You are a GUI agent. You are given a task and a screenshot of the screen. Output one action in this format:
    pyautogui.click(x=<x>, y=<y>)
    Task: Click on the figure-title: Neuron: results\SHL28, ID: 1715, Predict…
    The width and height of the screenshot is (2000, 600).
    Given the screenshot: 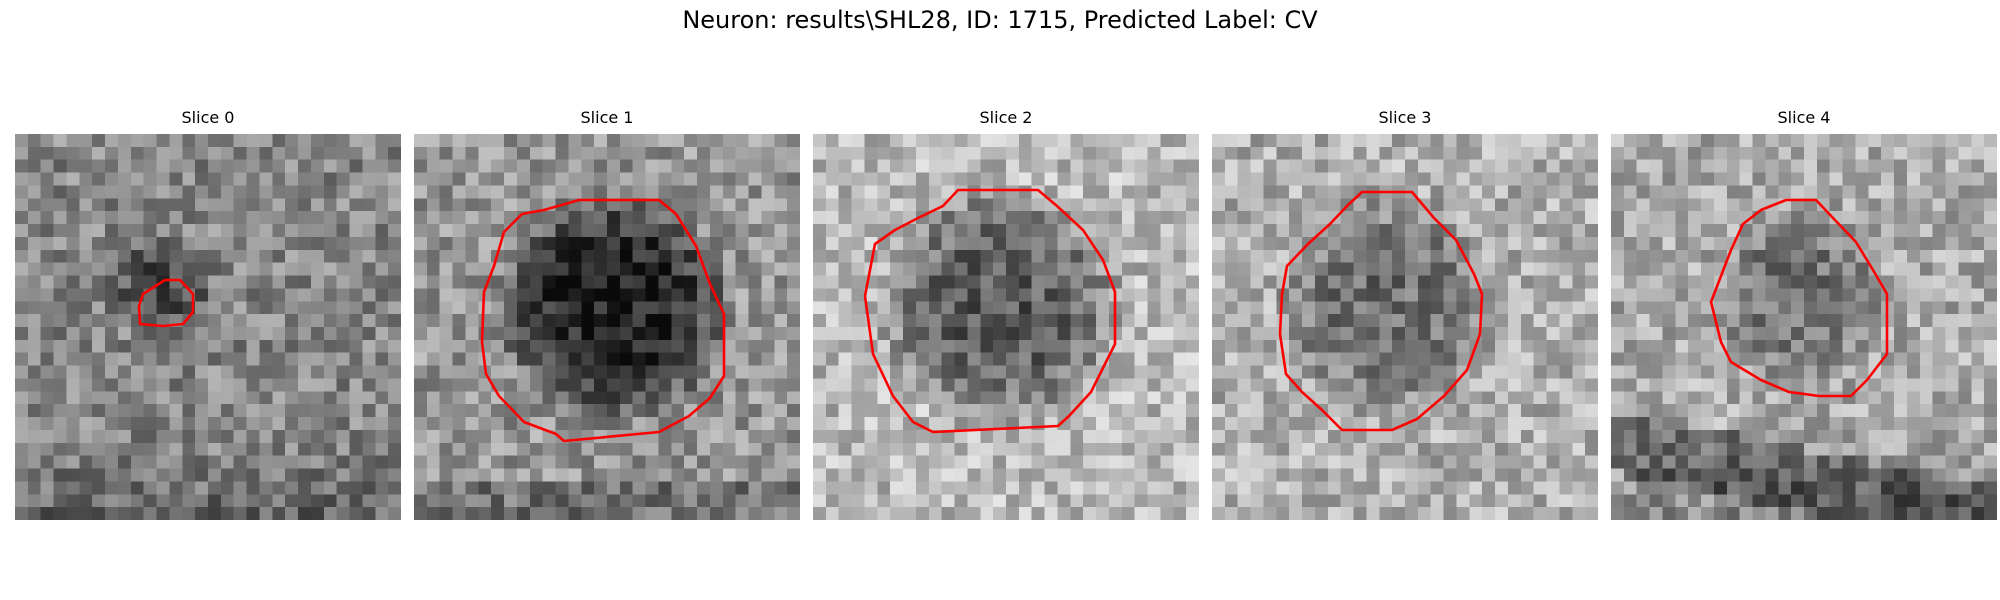 What is the action you would take?
    pyautogui.click(x=1000, y=20)
    